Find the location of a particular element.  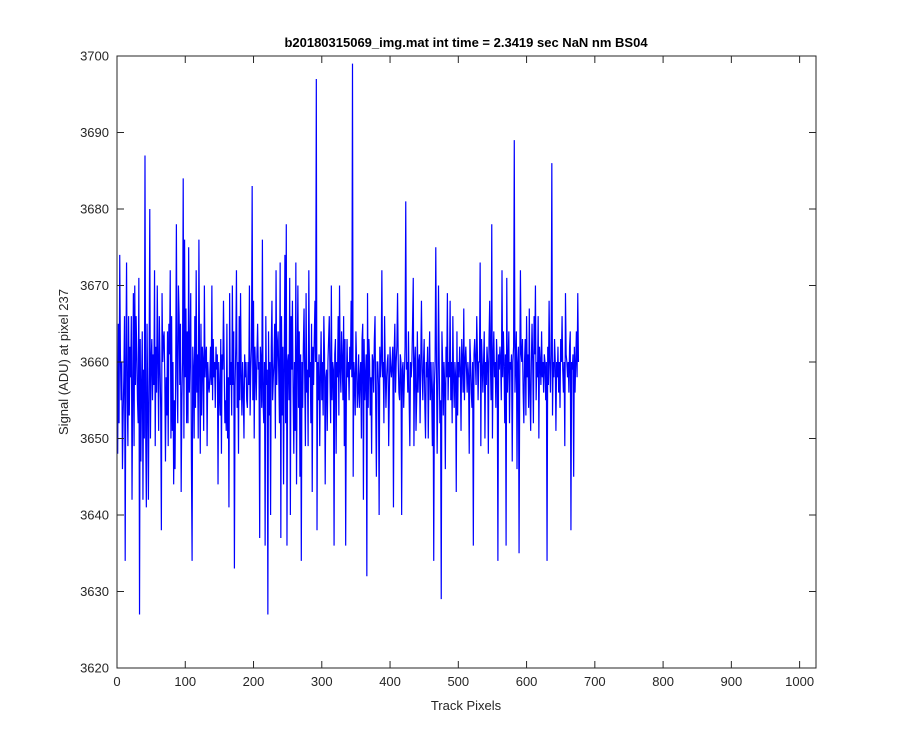

x-tick-label: 400 is located at coordinates (390, 681).